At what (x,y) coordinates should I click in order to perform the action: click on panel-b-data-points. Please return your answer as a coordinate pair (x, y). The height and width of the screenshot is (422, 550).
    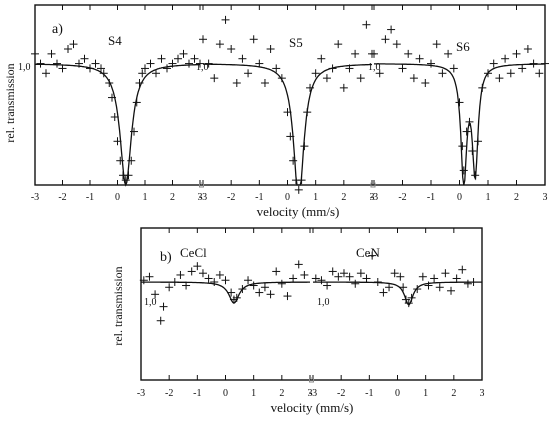
    Looking at the image, I should click on (308, 288).